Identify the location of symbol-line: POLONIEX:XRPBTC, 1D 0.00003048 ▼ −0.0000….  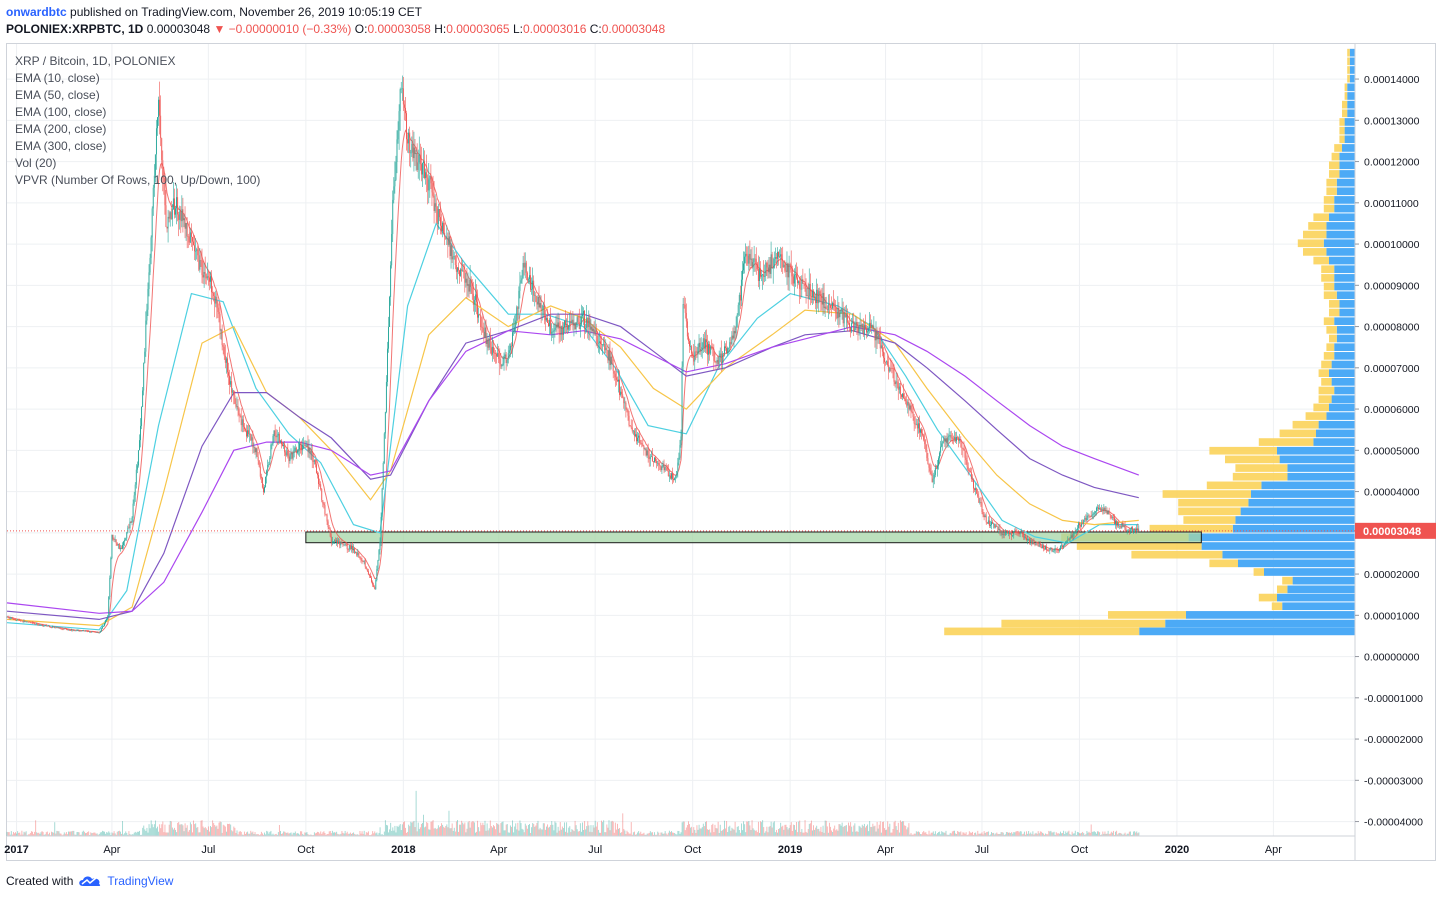
(335, 29).